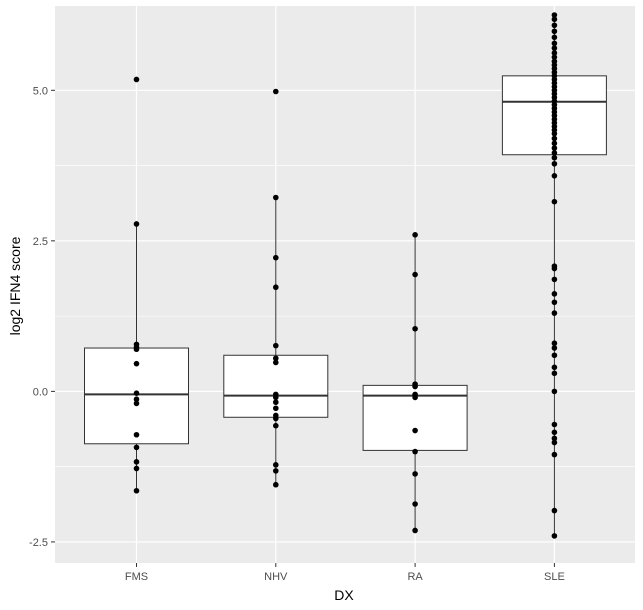 Image resolution: width=643 pixels, height=610 pixels. I want to click on y-tick-label-2: 2.5, so click(40, 242).